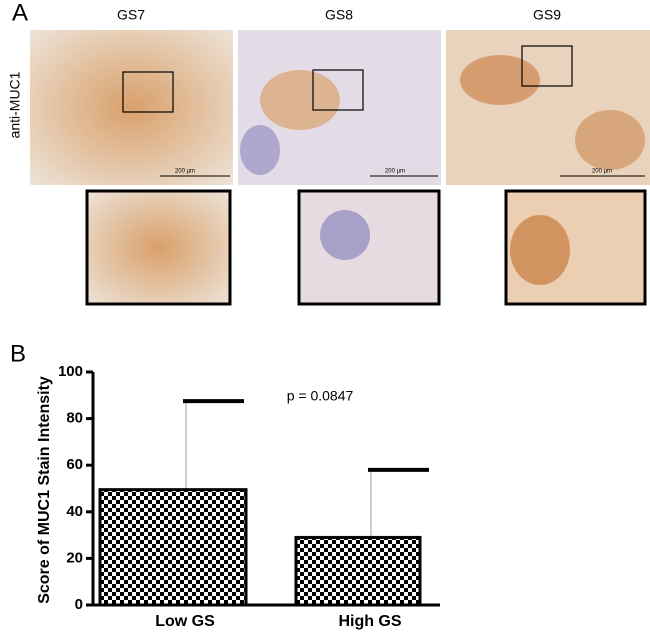  Describe the element at coordinates (547, 15) in the screenshot. I see `column-label: GS9` at that location.